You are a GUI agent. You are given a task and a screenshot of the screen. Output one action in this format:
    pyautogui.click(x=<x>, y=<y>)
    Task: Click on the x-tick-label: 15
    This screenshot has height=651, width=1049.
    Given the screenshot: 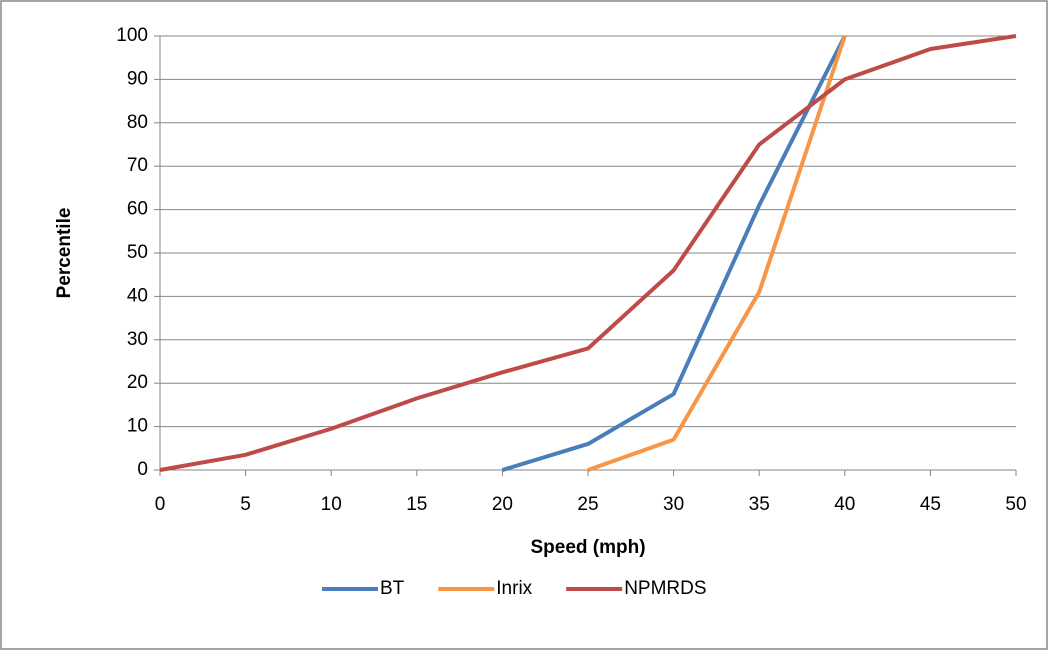 What is the action you would take?
    pyautogui.click(x=416, y=504)
    